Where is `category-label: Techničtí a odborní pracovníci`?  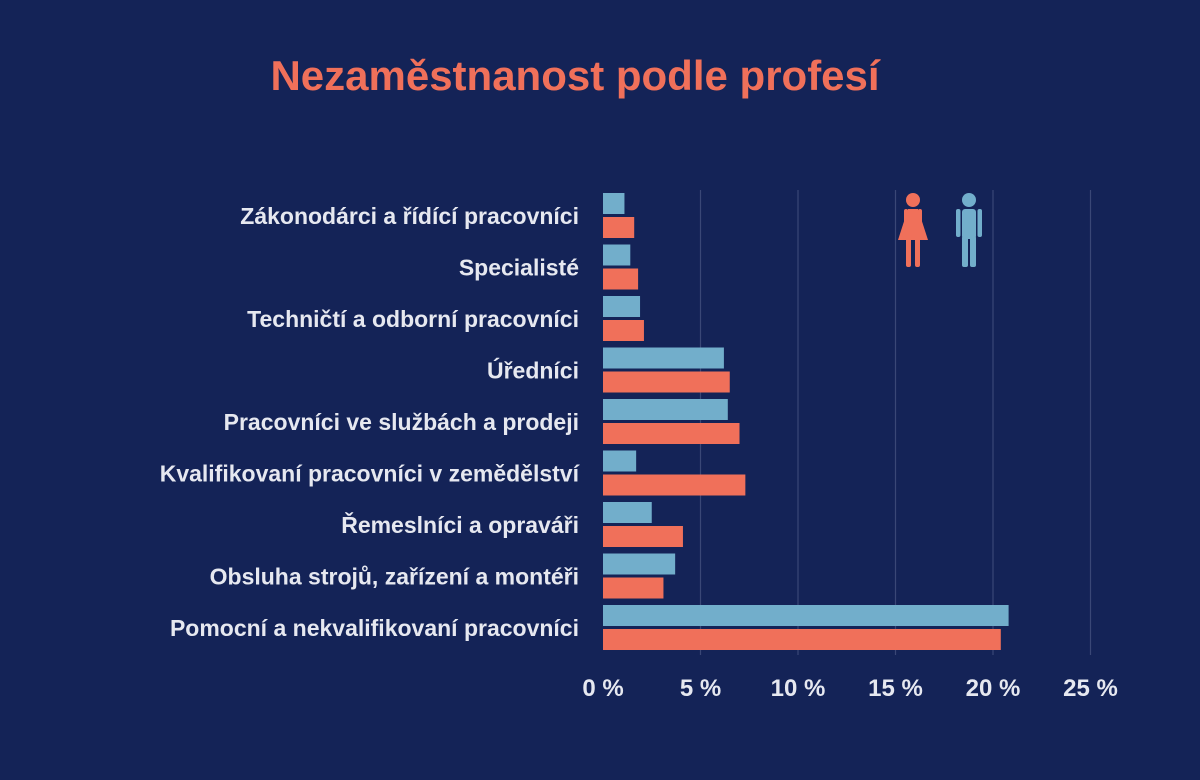 category-label: Techničtí a odborní pracovníci is located at coordinates (413, 319).